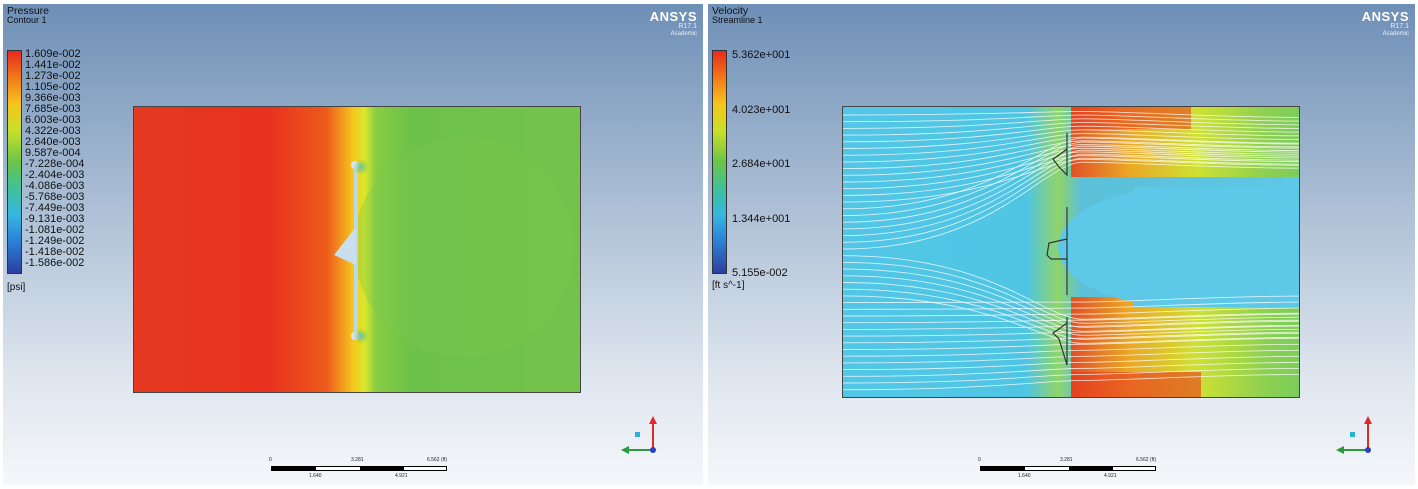 This screenshot has height=489, width=1418. Describe the element at coordinates (55, 197) in the screenshot. I see `legend-label: -5.768e-003` at that location.